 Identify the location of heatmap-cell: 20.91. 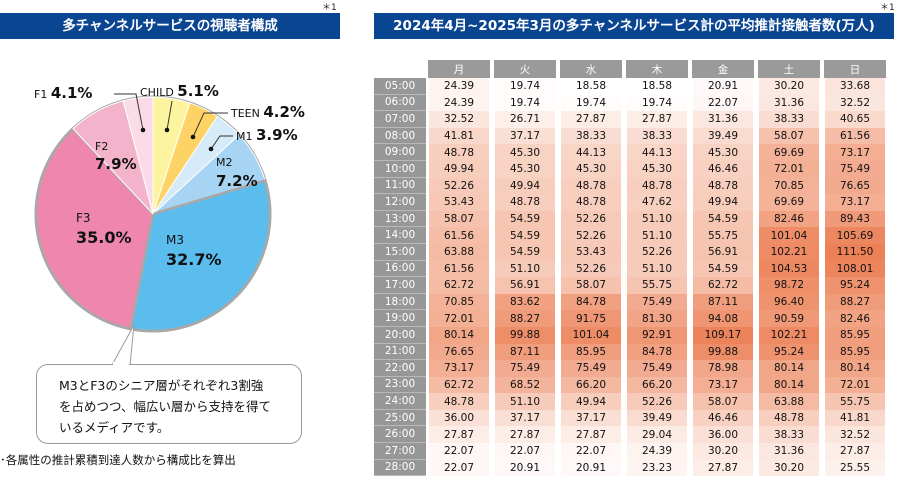
(723, 86).